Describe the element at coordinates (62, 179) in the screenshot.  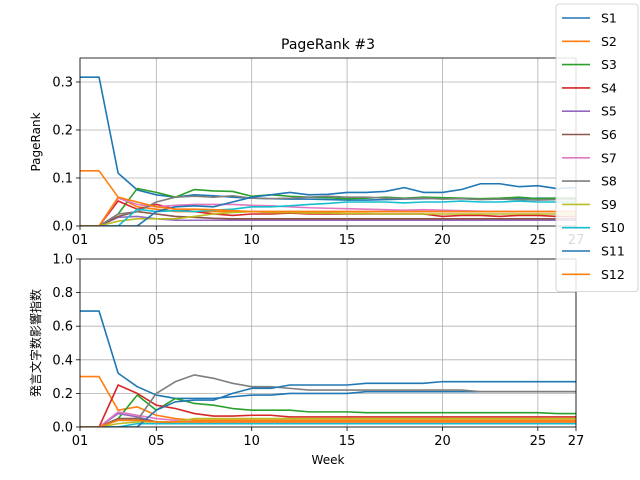
I see `y-tick-label: 0.1` at that location.